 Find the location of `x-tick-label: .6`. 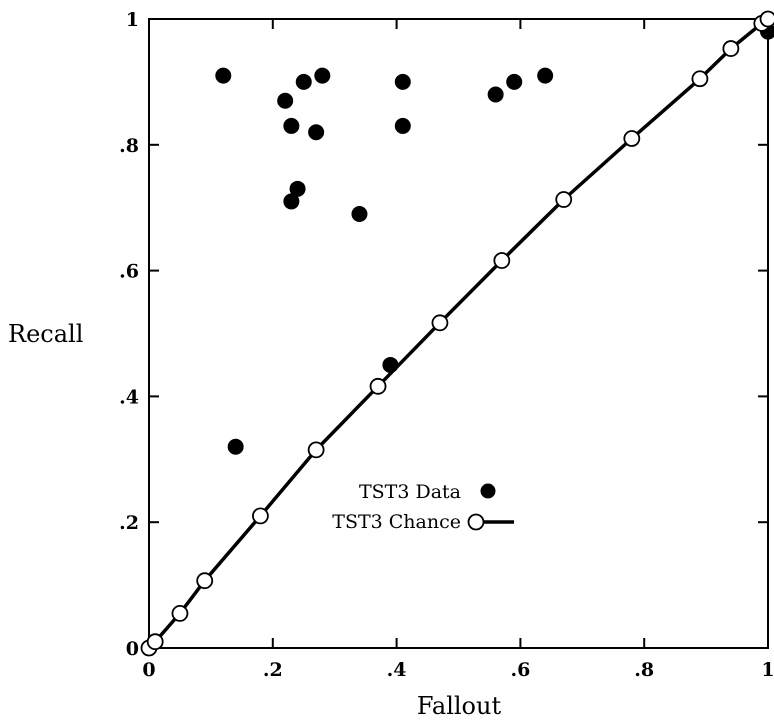

x-tick-label: .6 is located at coordinates (520, 670).